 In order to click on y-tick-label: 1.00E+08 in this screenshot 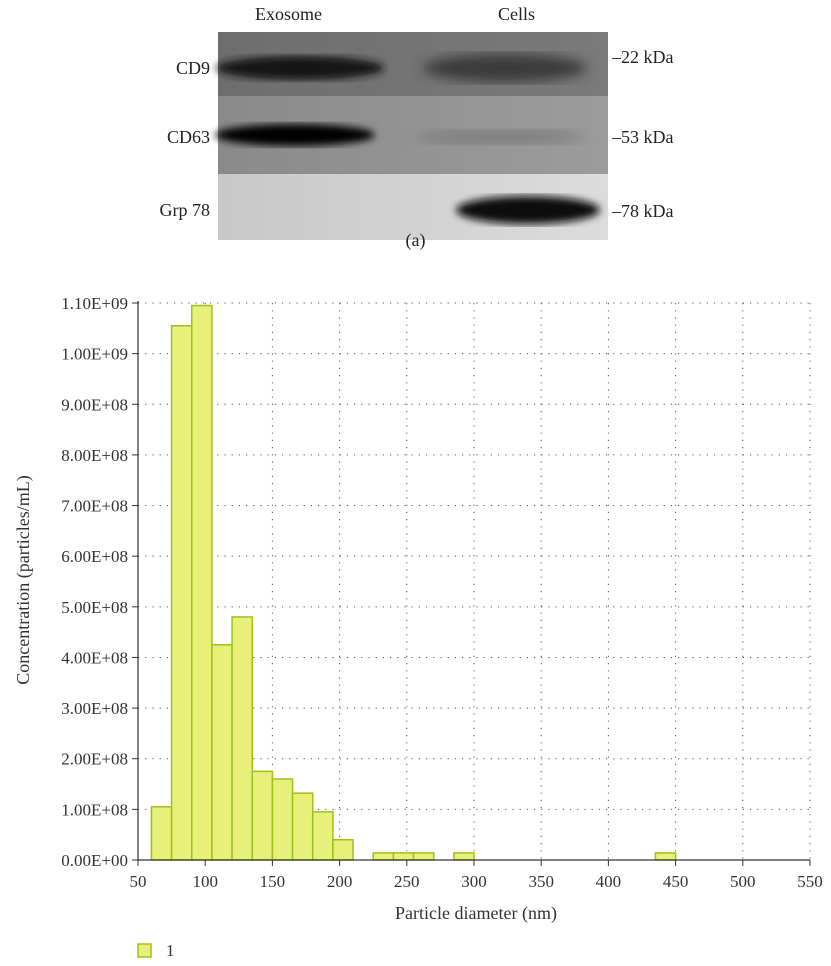, I will do `click(94, 809)`.